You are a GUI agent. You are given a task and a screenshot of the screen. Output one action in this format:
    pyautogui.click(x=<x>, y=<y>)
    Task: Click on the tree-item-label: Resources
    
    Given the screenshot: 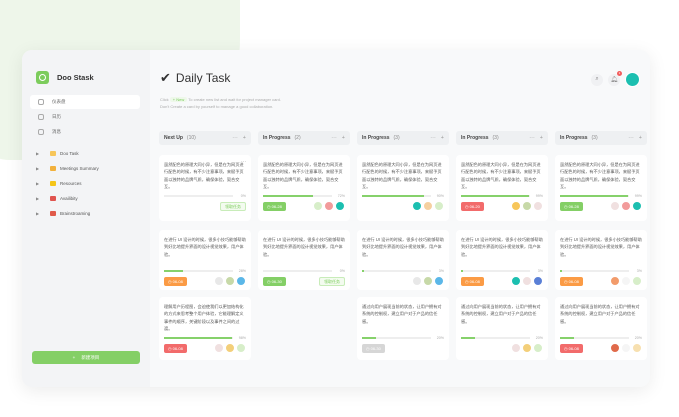 What is the action you would take?
    pyautogui.click(x=71, y=183)
    